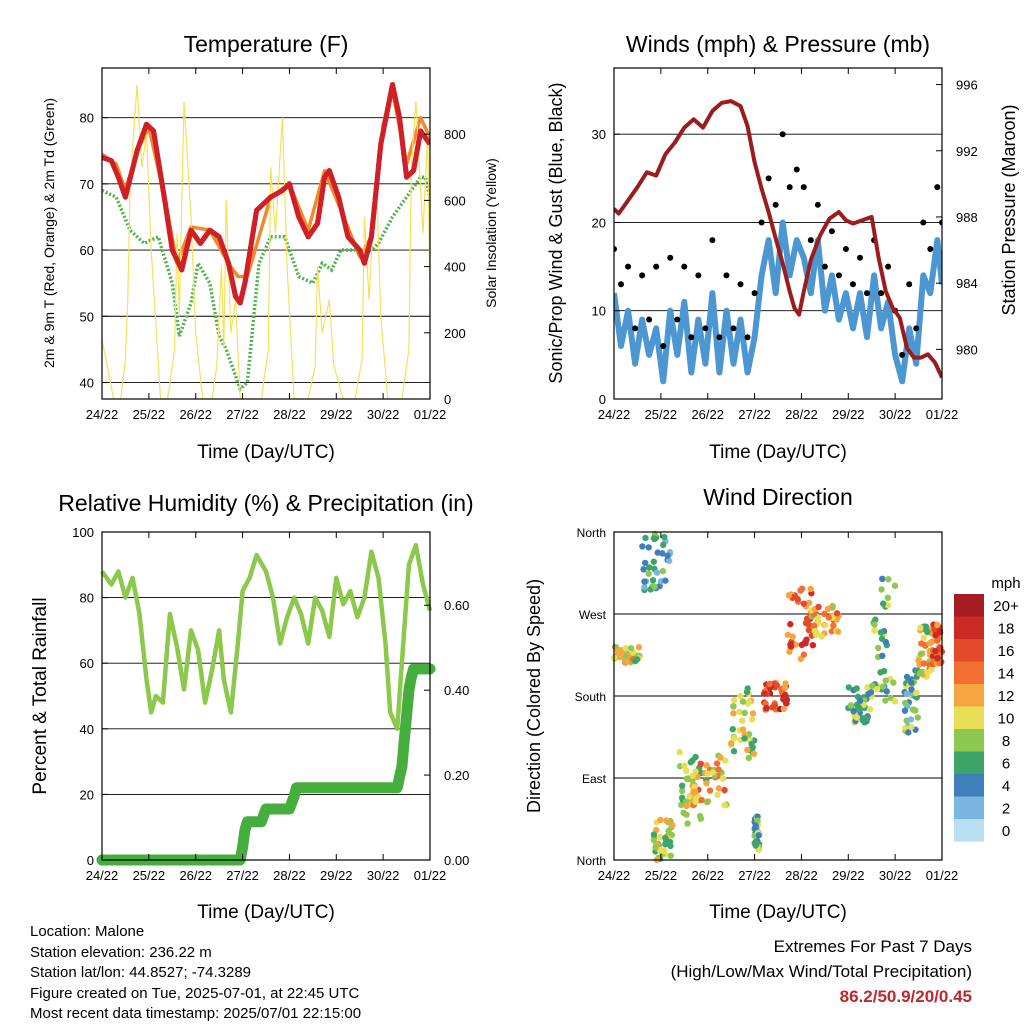 The height and width of the screenshot is (1025, 1024). What do you see at coordinates (1005, 583) in the screenshot?
I see `legend-unit: mph` at bounding box center [1005, 583].